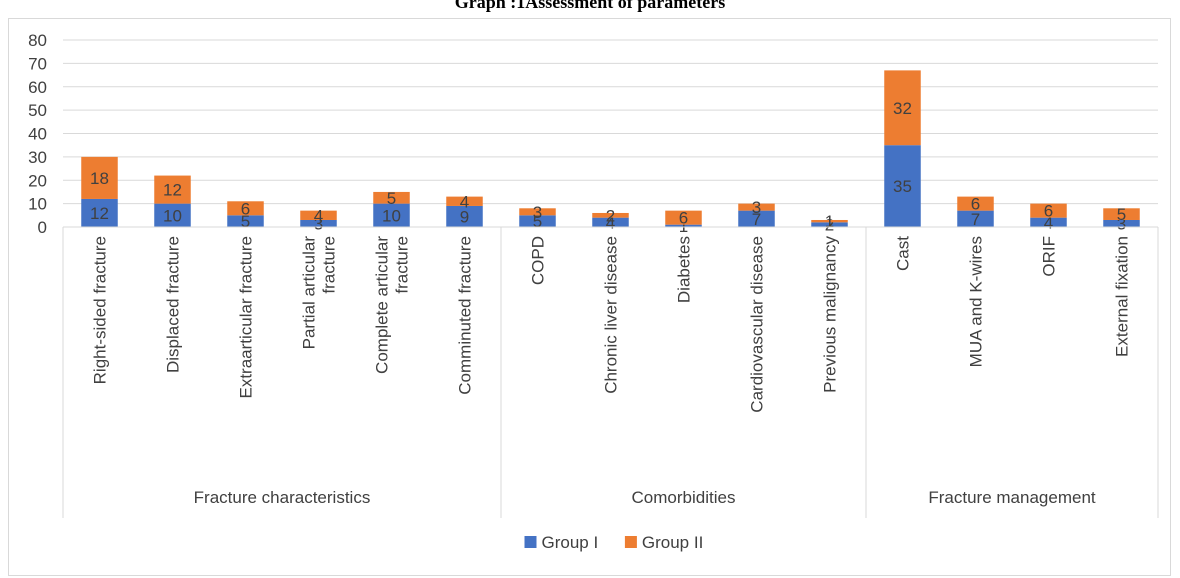 This screenshot has height=578, width=1180. Describe the element at coordinates (100, 310) in the screenshot. I see `x-tick-label: Right-sided fracture` at that location.